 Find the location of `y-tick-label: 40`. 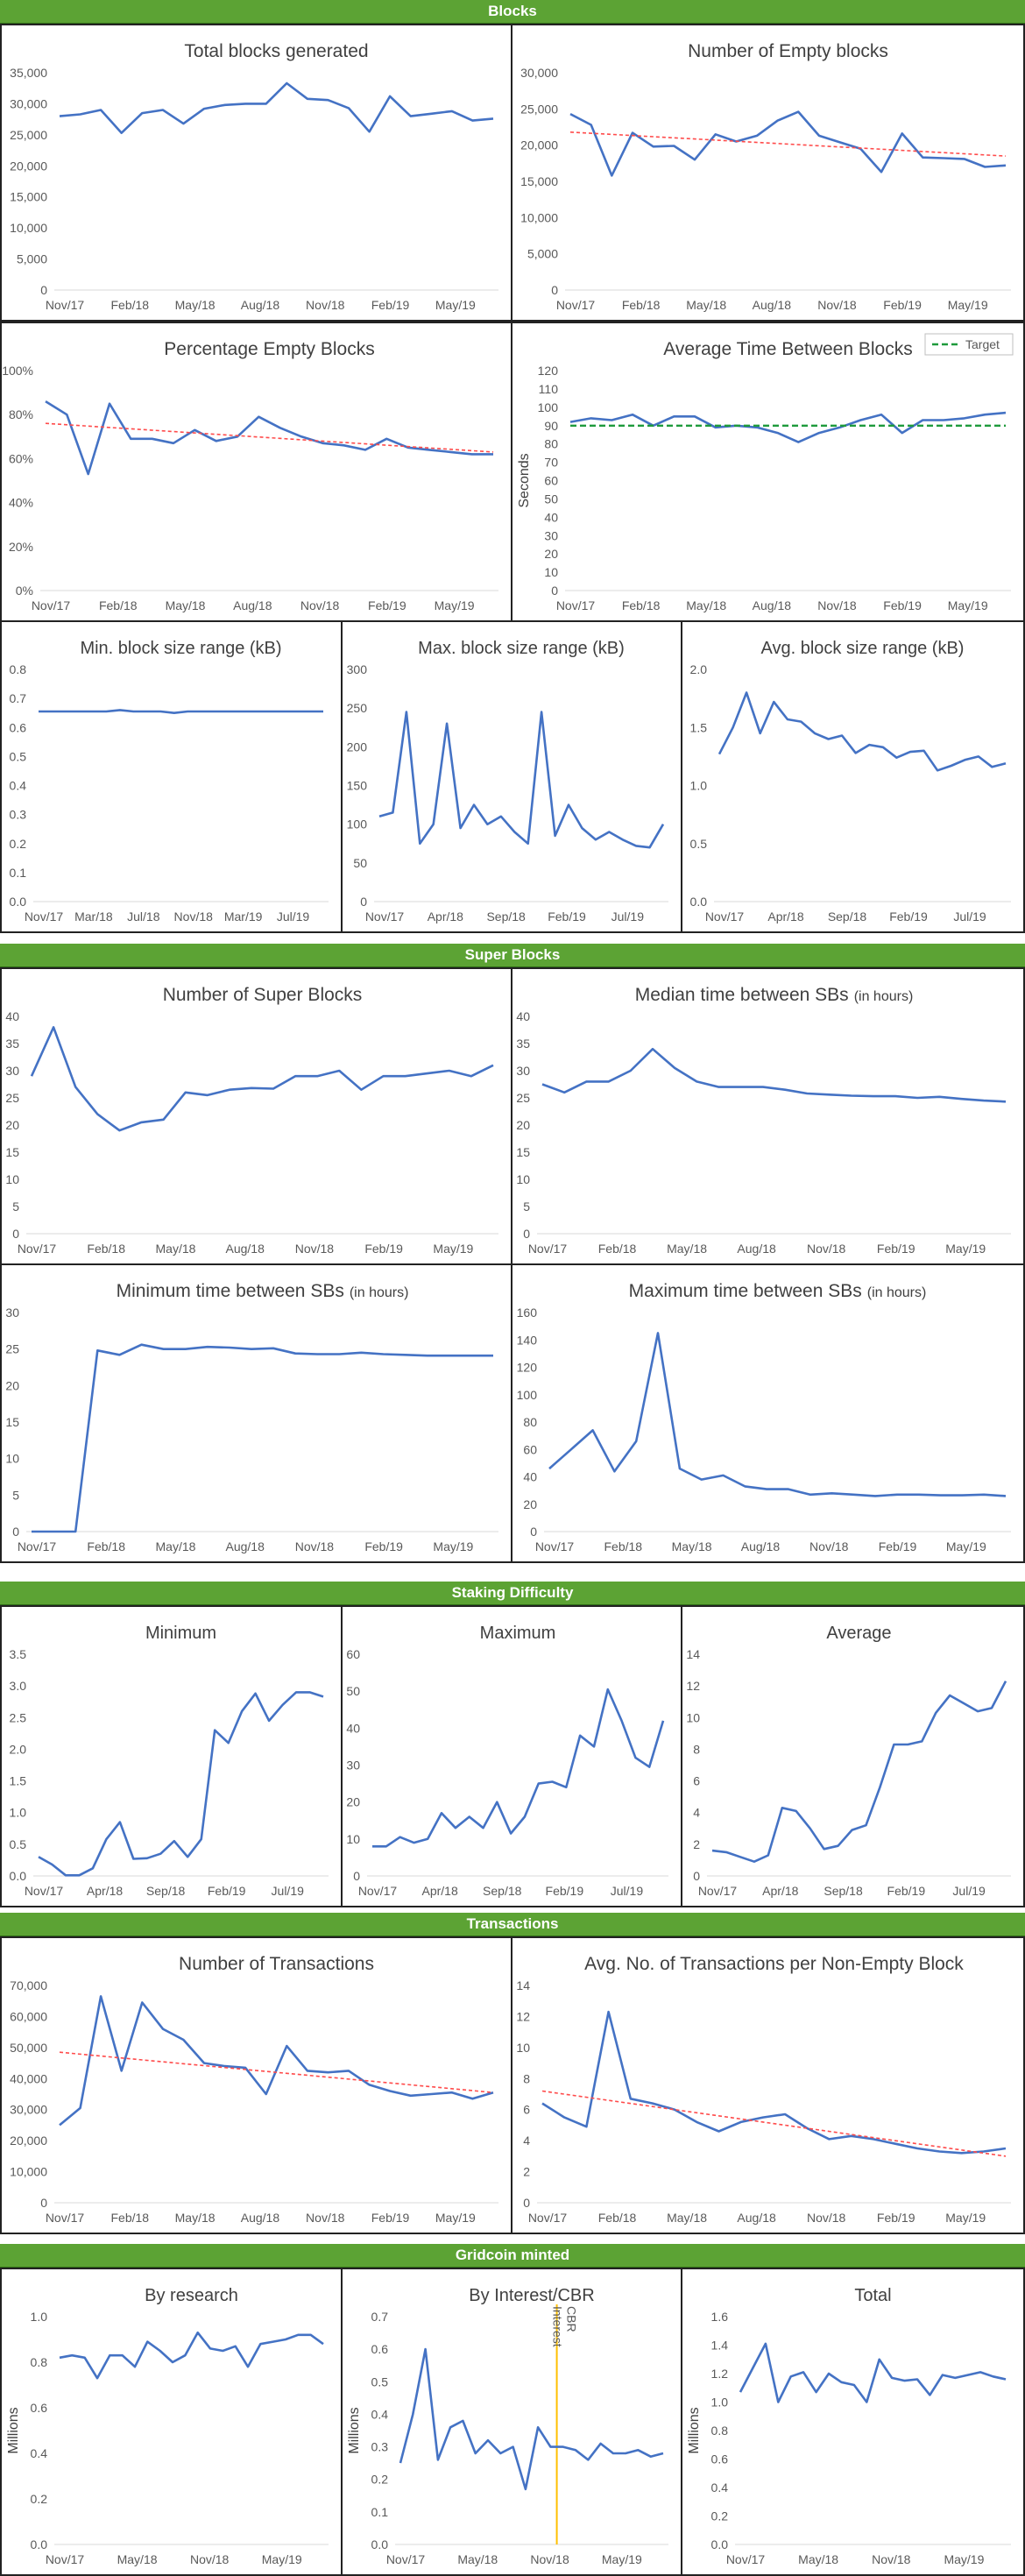

y-tick-label: 40 is located at coordinates (530, 1477).